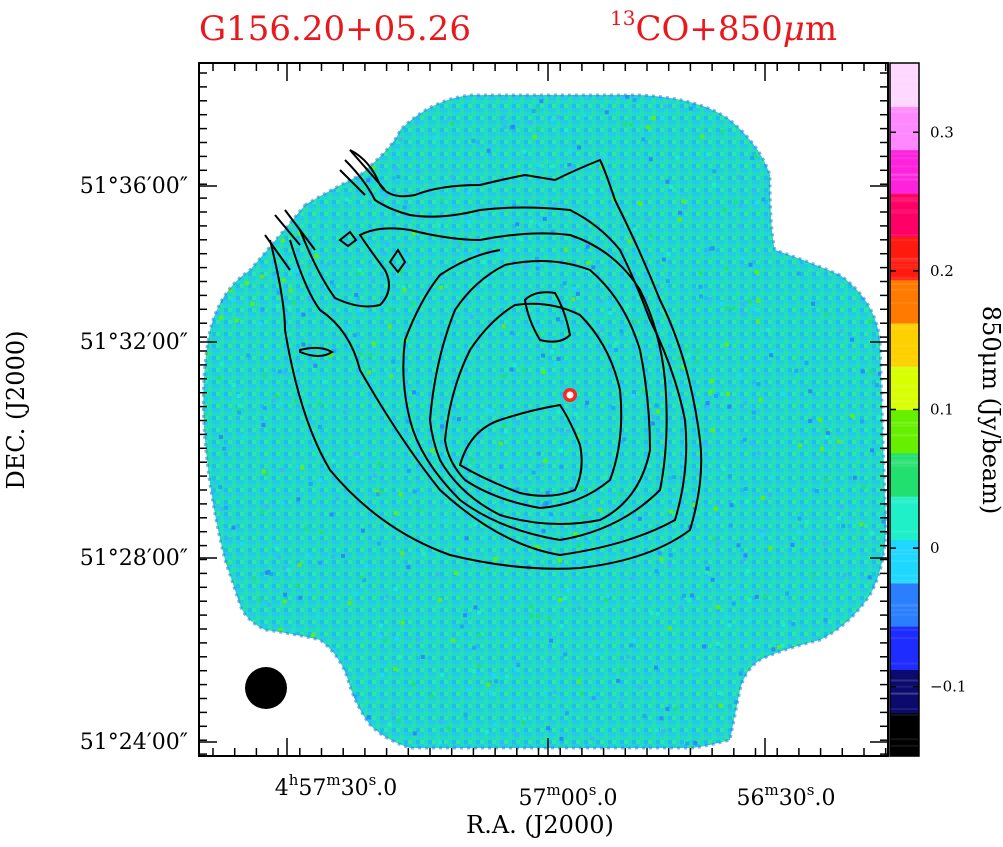 The image size is (1003, 847). Describe the element at coordinates (948, 687) in the screenshot. I see `colorbar-tick-label: −0.1` at that location.